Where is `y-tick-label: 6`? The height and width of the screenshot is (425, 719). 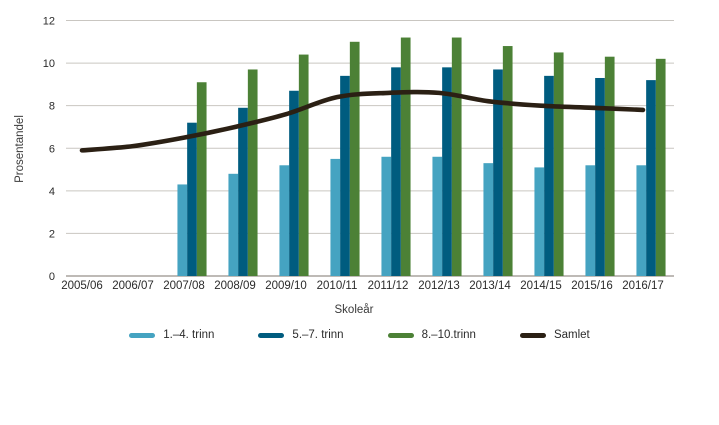
y-tick-label: 6 is located at coordinates (52, 149).